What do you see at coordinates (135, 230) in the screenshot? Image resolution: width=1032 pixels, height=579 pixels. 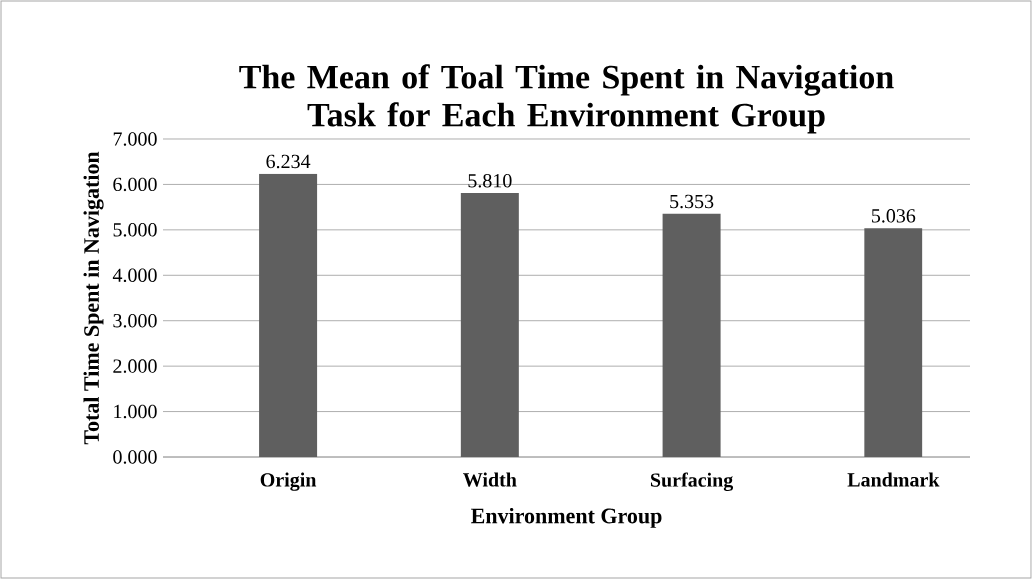 I see `y-tick-label: 5.000` at bounding box center [135, 230].